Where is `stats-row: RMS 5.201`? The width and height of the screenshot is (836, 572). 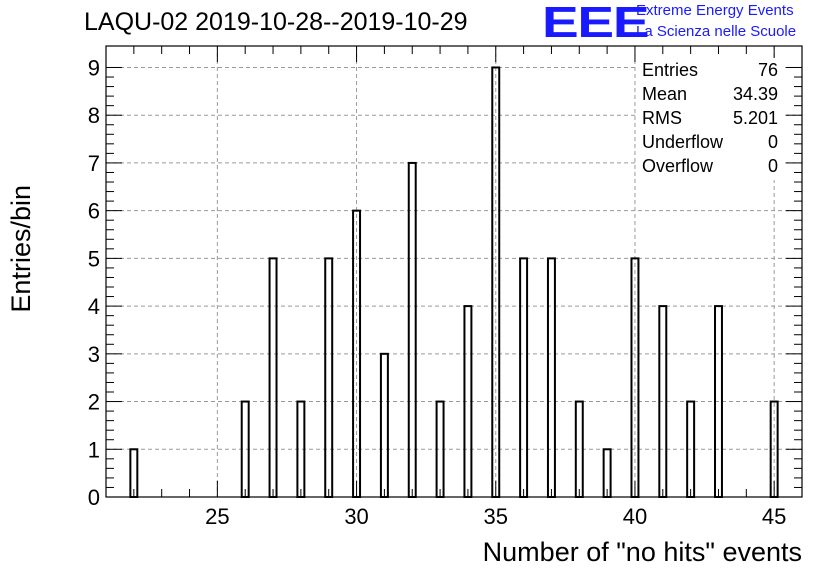 stats-row: RMS 5.201 is located at coordinates (709, 118).